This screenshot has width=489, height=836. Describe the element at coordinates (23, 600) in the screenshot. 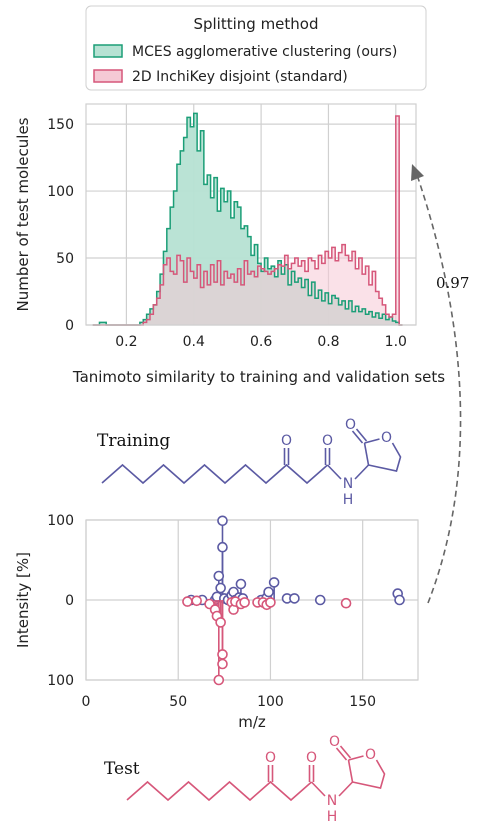

I see `y-axis-label: Intensity [%]` at that location.